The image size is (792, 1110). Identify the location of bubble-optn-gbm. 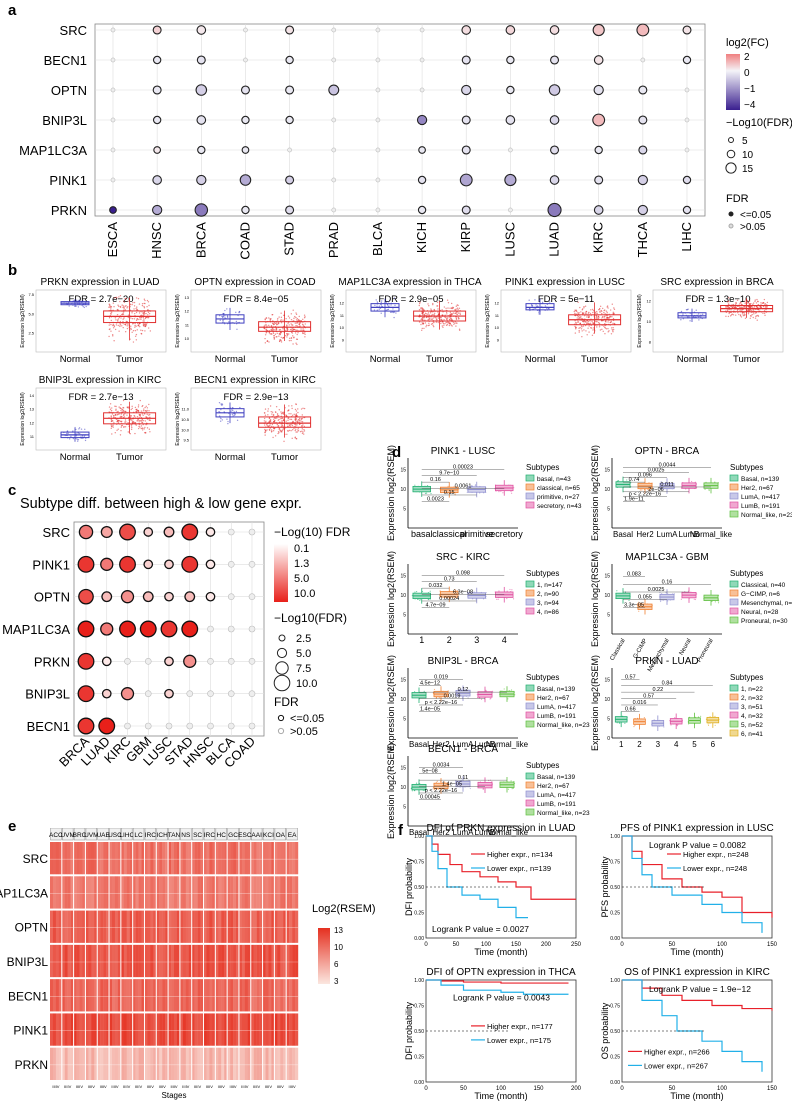
(148, 597).